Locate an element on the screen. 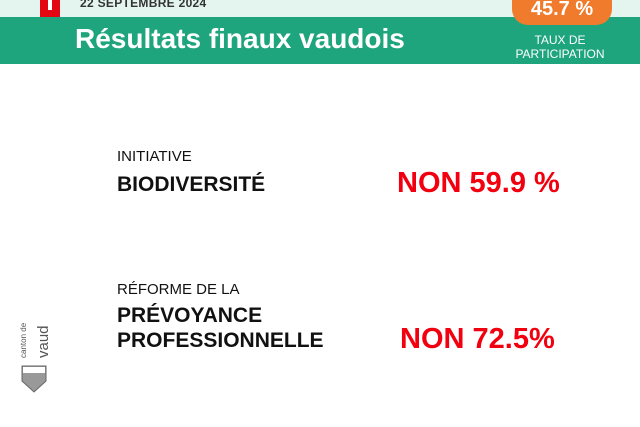 The width and height of the screenshot is (640, 427). header-top-strip is located at coordinates (320, 8).